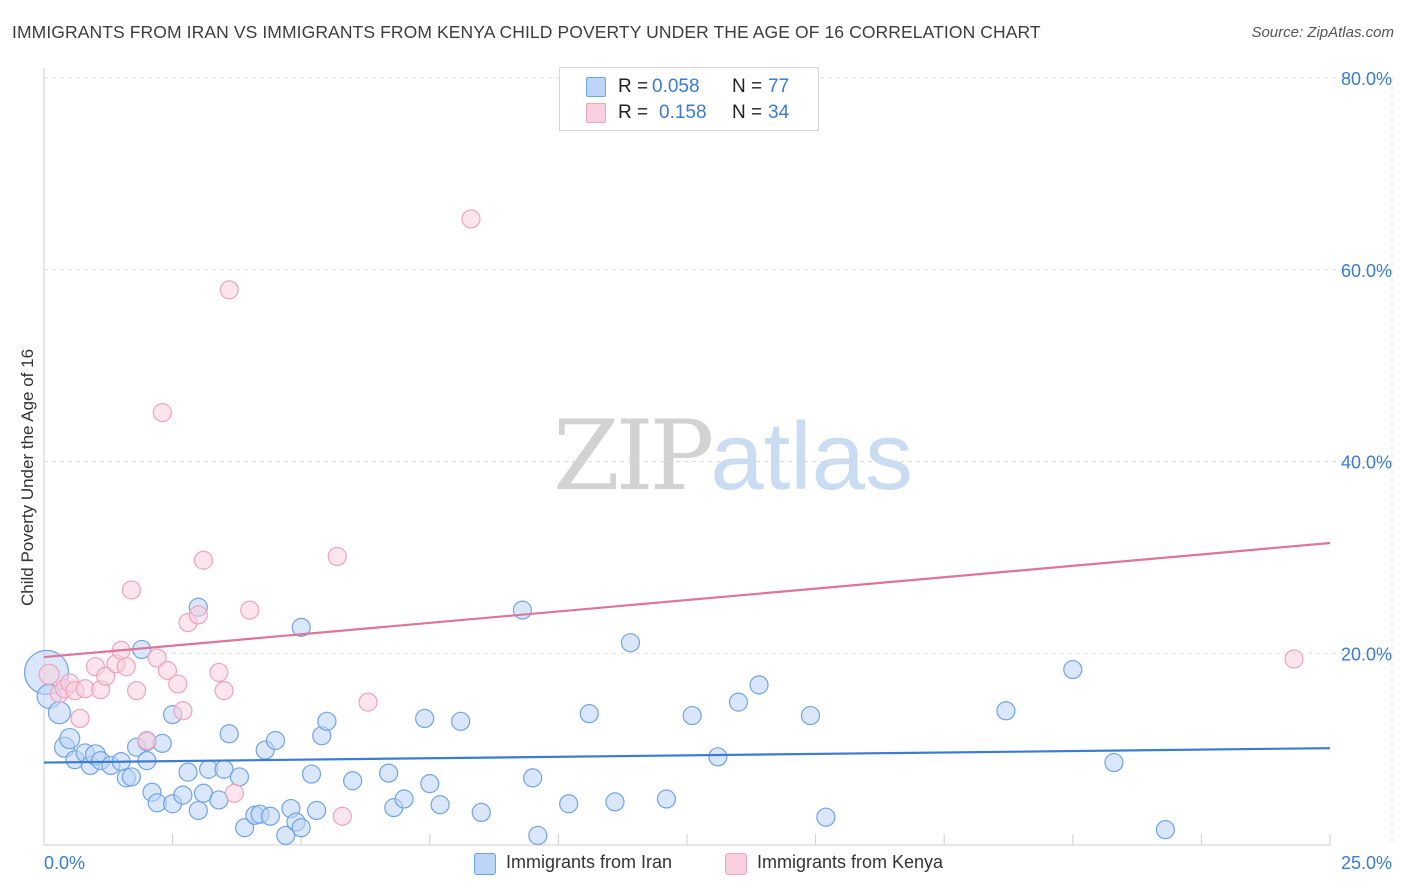 The width and height of the screenshot is (1406, 892). What do you see at coordinates (633, 112) in the screenshot?
I see `kenya-r-label: R =` at bounding box center [633, 112].